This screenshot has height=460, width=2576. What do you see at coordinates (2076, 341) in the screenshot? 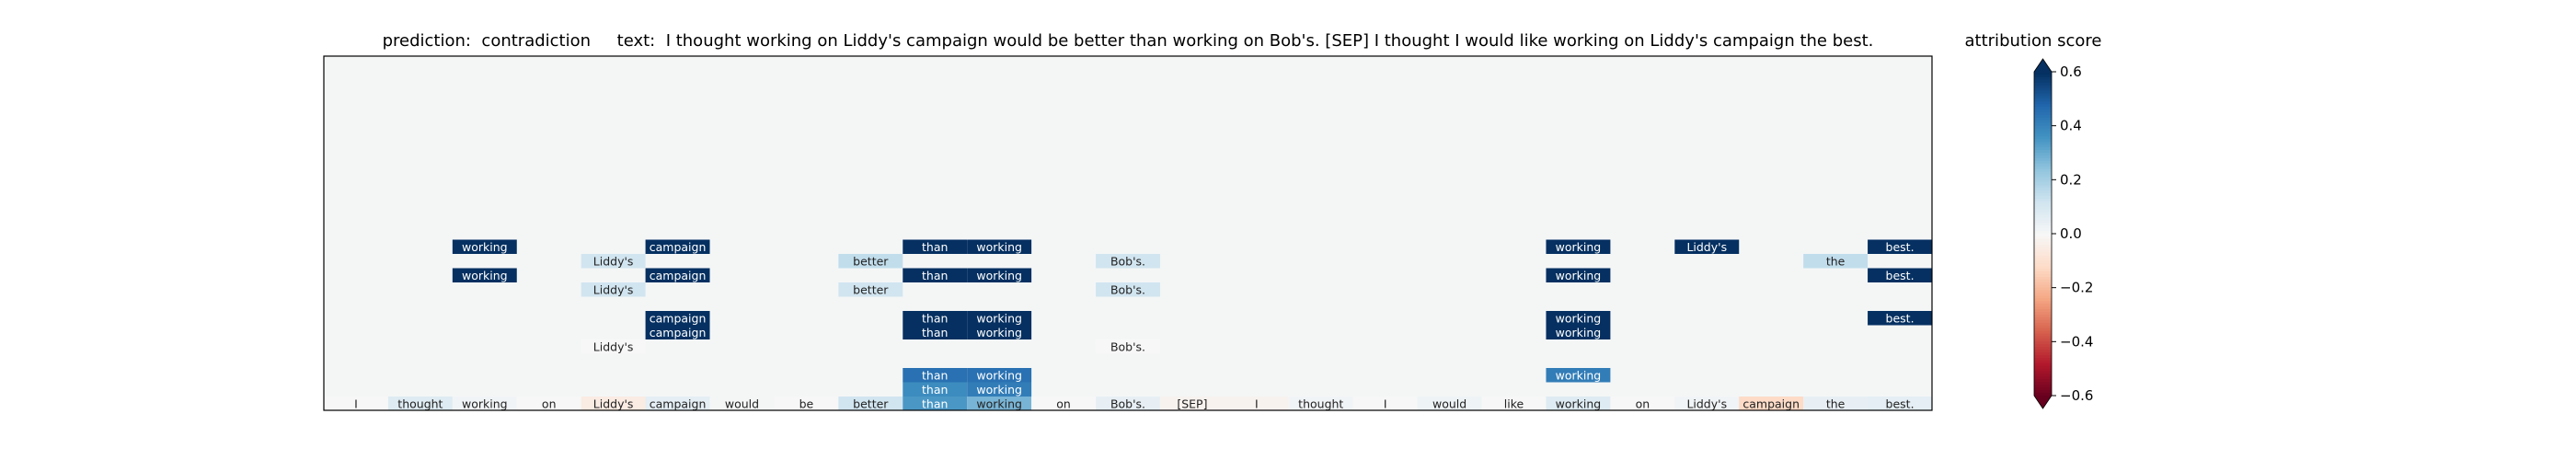
I see `colorbar-tick-label: −0.4` at bounding box center [2076, 341].